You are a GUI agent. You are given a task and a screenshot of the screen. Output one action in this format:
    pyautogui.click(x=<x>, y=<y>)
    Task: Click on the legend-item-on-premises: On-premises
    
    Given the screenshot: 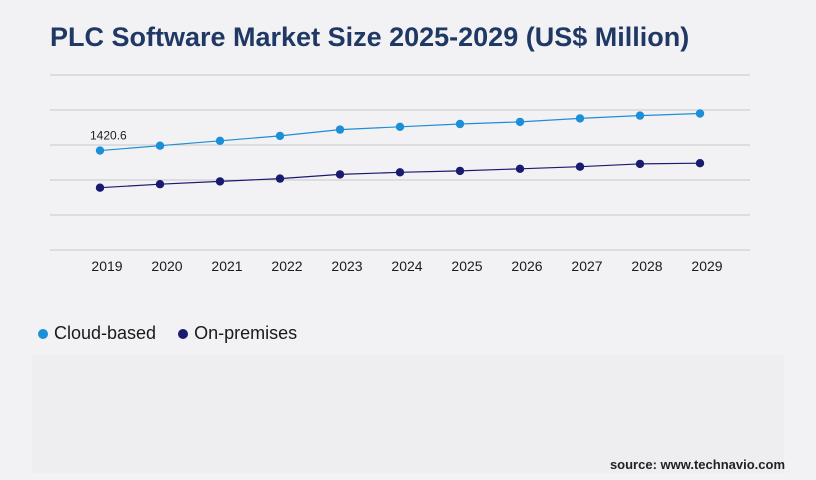 What is the action you would take?
    pyautogui.click(x=237, y=333)
    